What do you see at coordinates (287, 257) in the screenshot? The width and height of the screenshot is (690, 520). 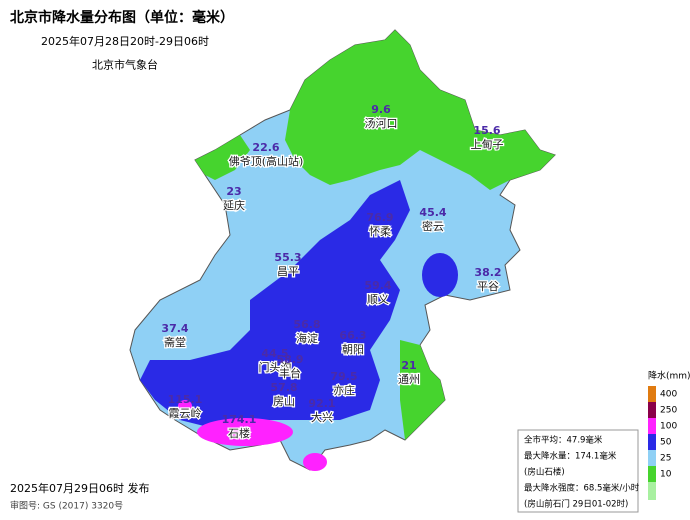 I see `station-value: 55.3` at bounding box center [287, 257].